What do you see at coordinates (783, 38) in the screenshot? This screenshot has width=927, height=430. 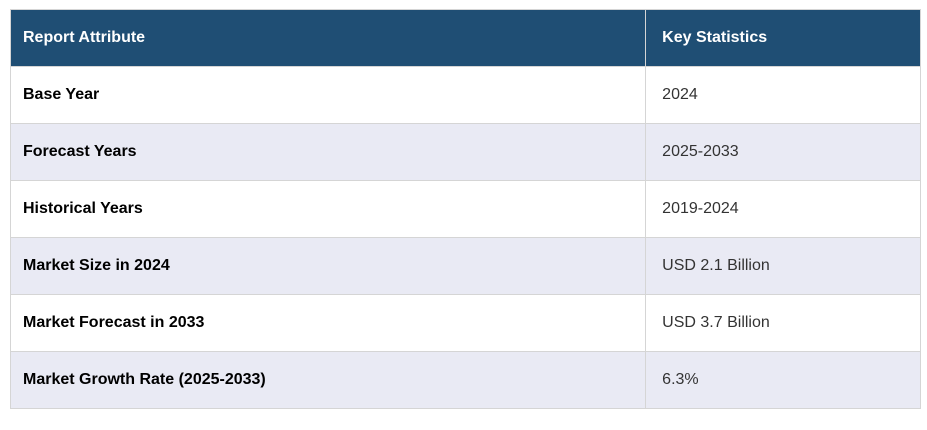 I see `column-header-key-statistics: Key Statistics` at bounding box center [783, 38].